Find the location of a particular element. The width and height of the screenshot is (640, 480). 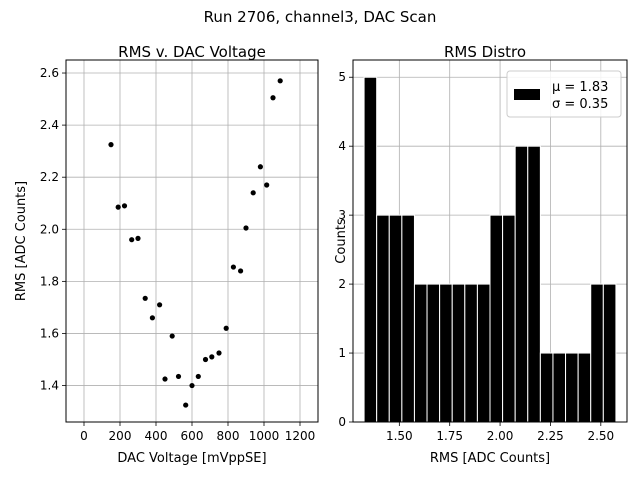

histogram-title: RMS Distro is located at coordinates (485, 52).